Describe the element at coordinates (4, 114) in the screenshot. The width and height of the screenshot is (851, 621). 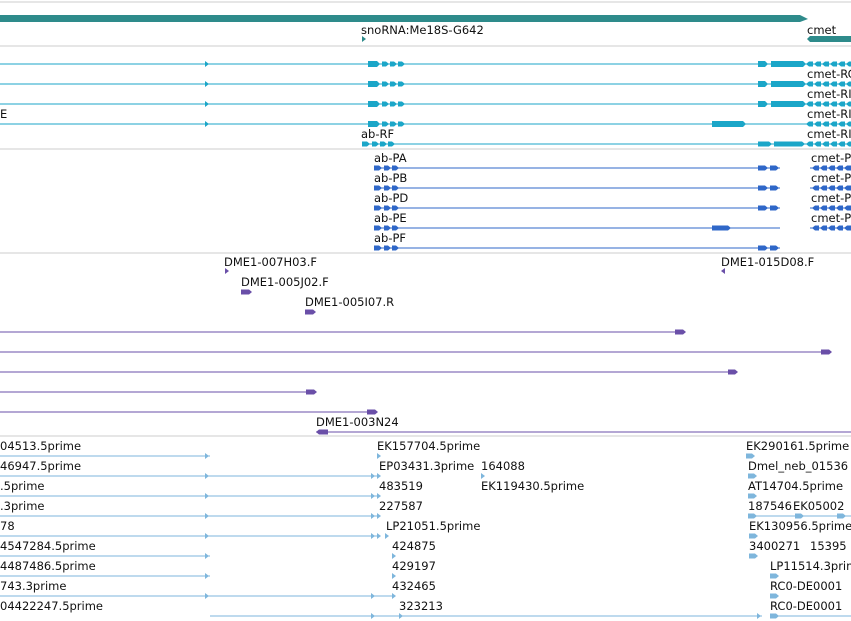
I see `transcript-label: E` at that location.